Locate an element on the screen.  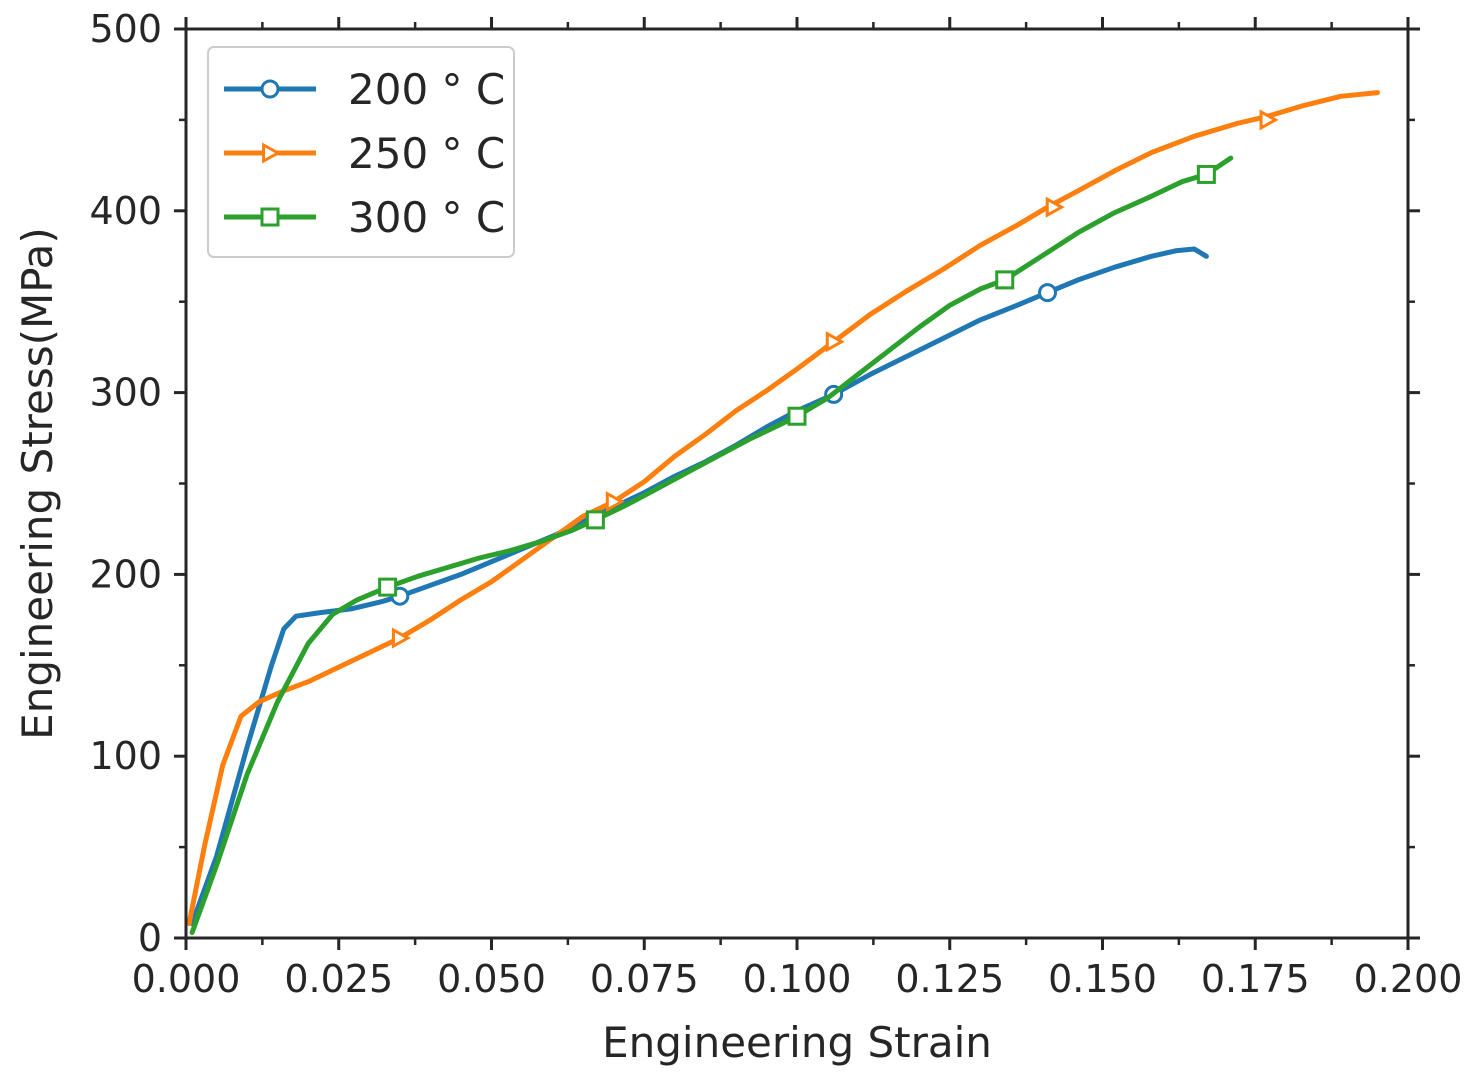
legend-label: 250 ° C is located at coordinates (426, 153).